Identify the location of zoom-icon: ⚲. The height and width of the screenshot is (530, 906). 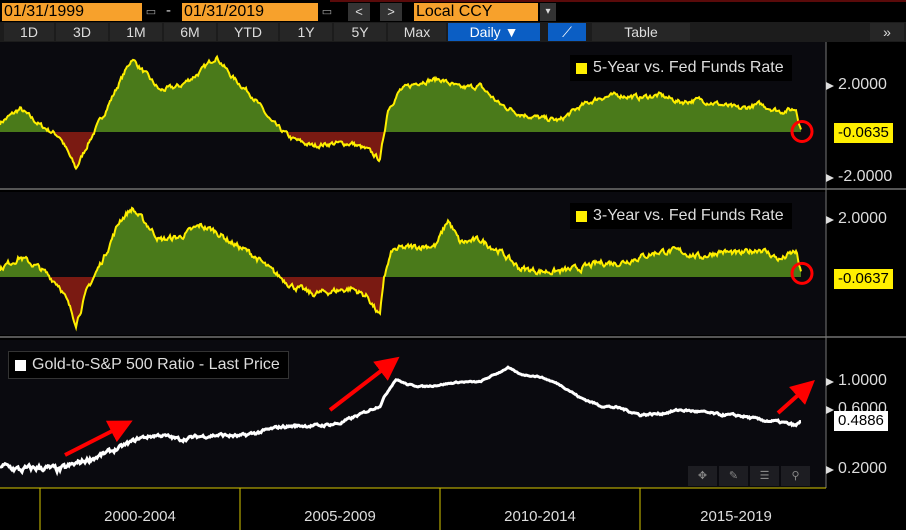
(795, 476).